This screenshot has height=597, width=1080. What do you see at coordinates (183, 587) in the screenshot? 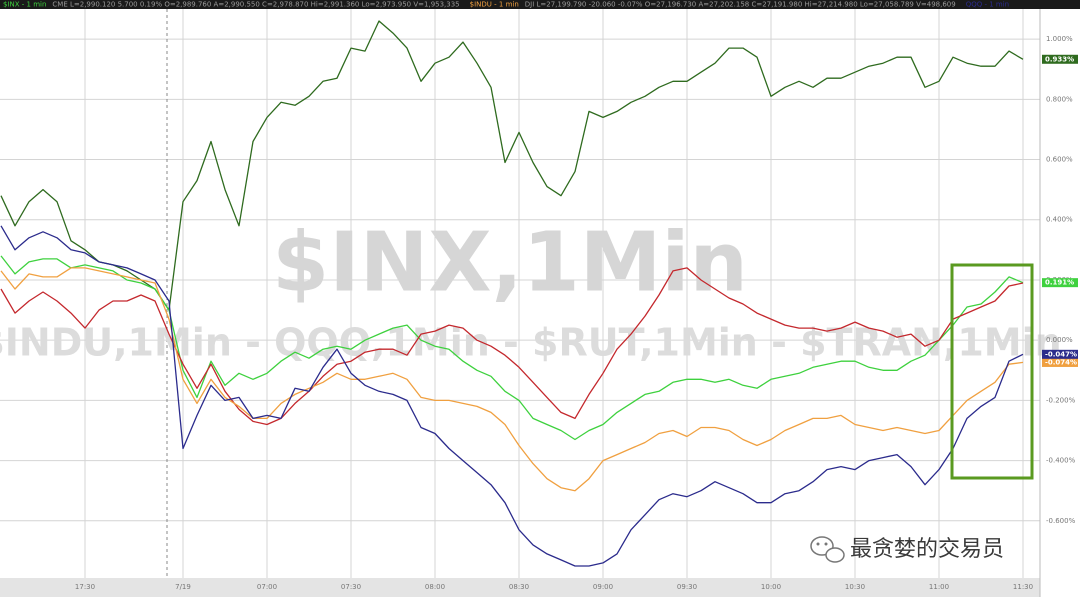
I see `x-tick-label: 7/19` at bounding box center [183, 587].